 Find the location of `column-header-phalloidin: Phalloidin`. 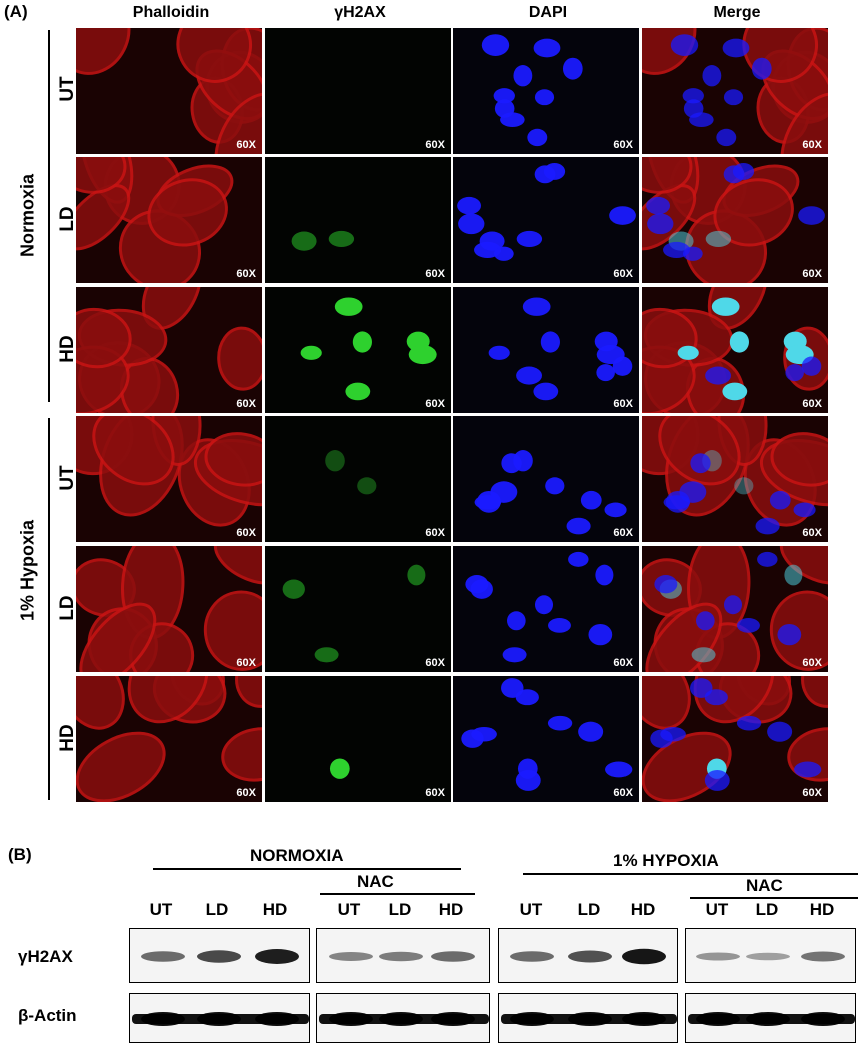

column-header-phalloidin: Phalloidin is located at coordinates (171, 12).